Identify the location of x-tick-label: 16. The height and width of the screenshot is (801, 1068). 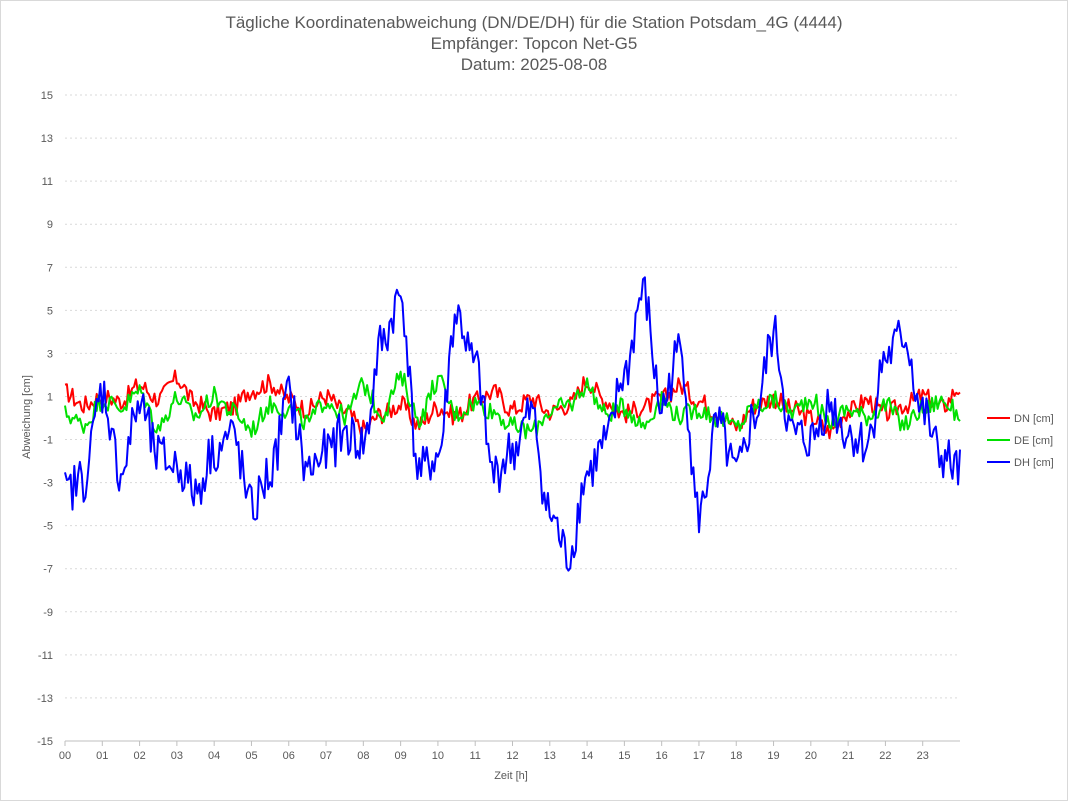
(662, 756).